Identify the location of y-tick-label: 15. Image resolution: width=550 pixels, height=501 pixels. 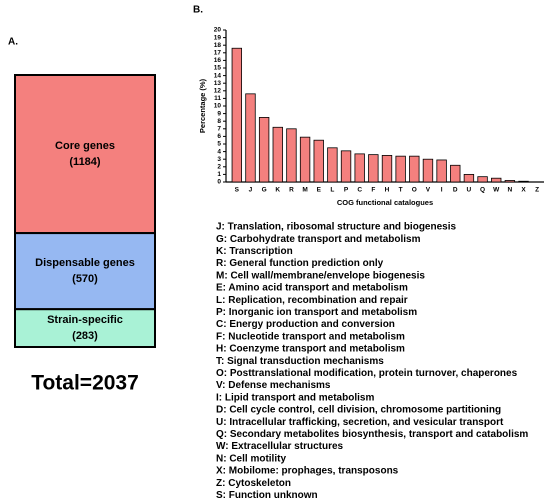
(218, 68).